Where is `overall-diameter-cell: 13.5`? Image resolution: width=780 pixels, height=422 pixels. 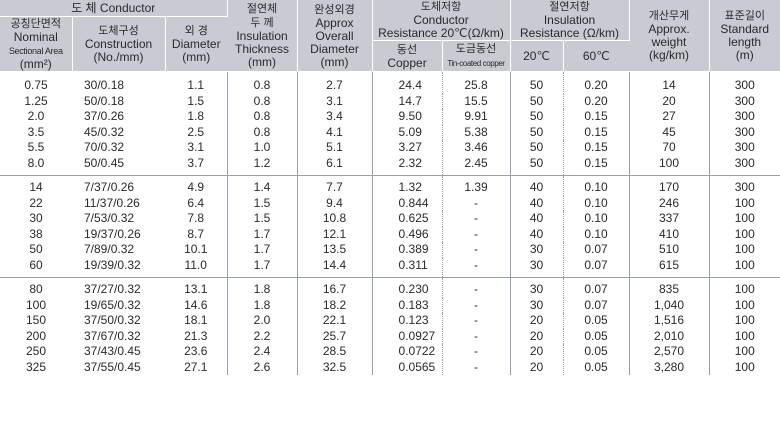 overall-diameter-cell: 13.5 is located at coordinates (335, 250).